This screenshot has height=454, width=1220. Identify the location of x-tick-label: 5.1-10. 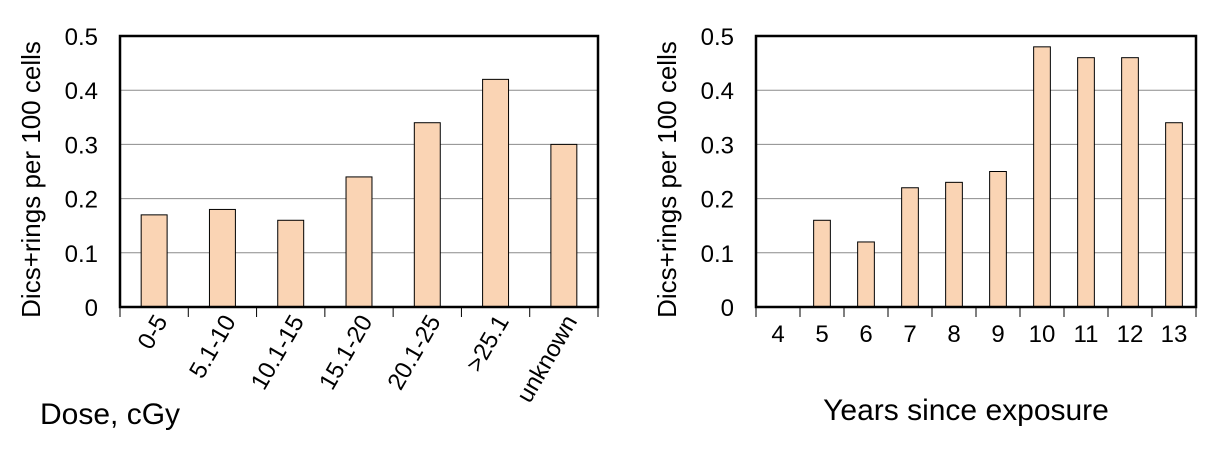
(212, 347).